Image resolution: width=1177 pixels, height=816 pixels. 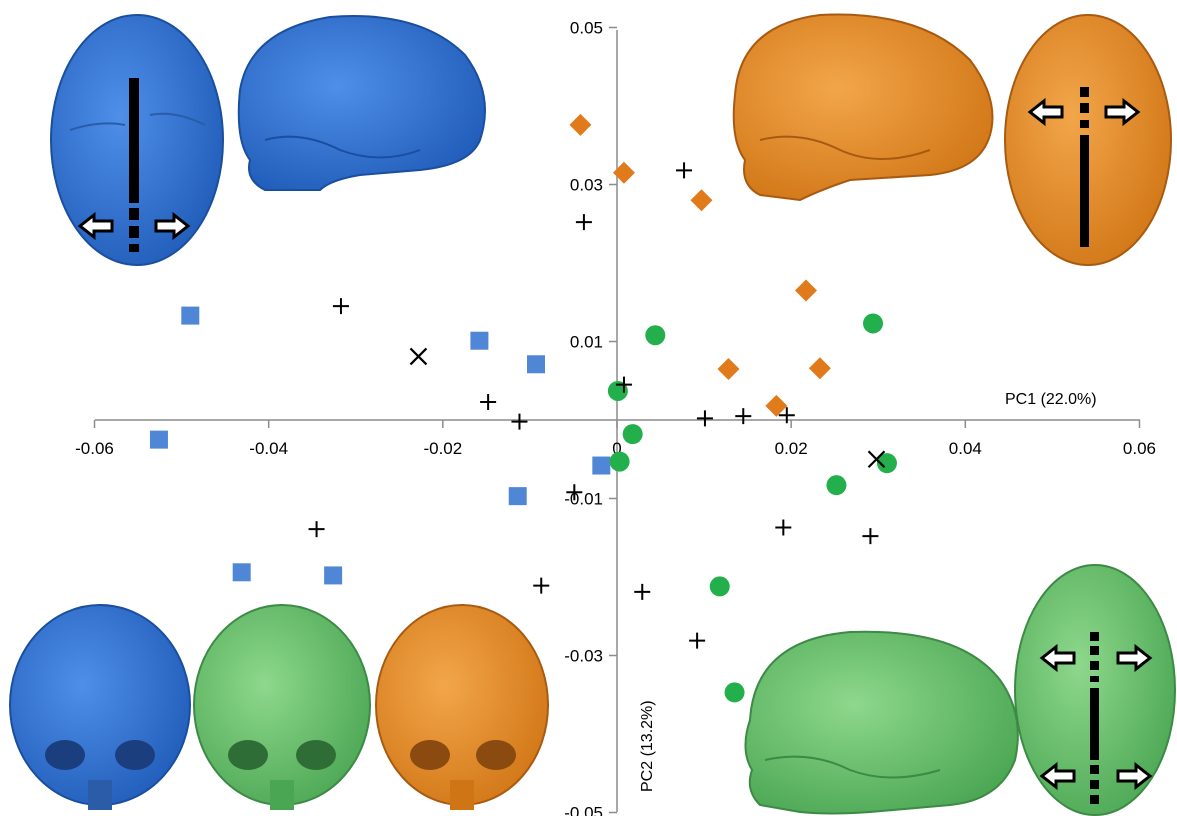 What do you see at coordinates (282, 707) in the screenshot?
I see `skull-green-front-view` at bounding box center [282, 707].